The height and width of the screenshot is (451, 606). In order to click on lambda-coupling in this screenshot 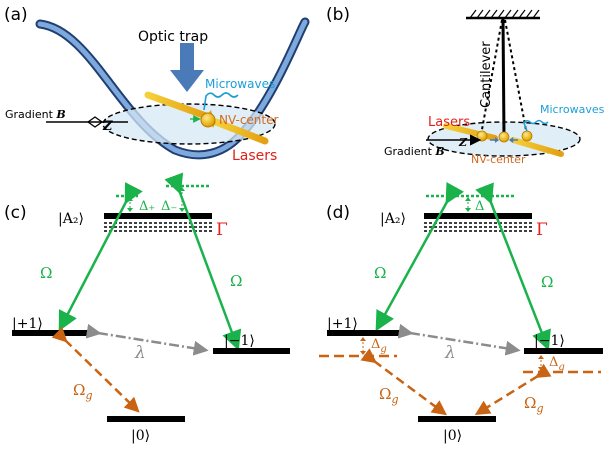, I will do `click(147, 339)`.